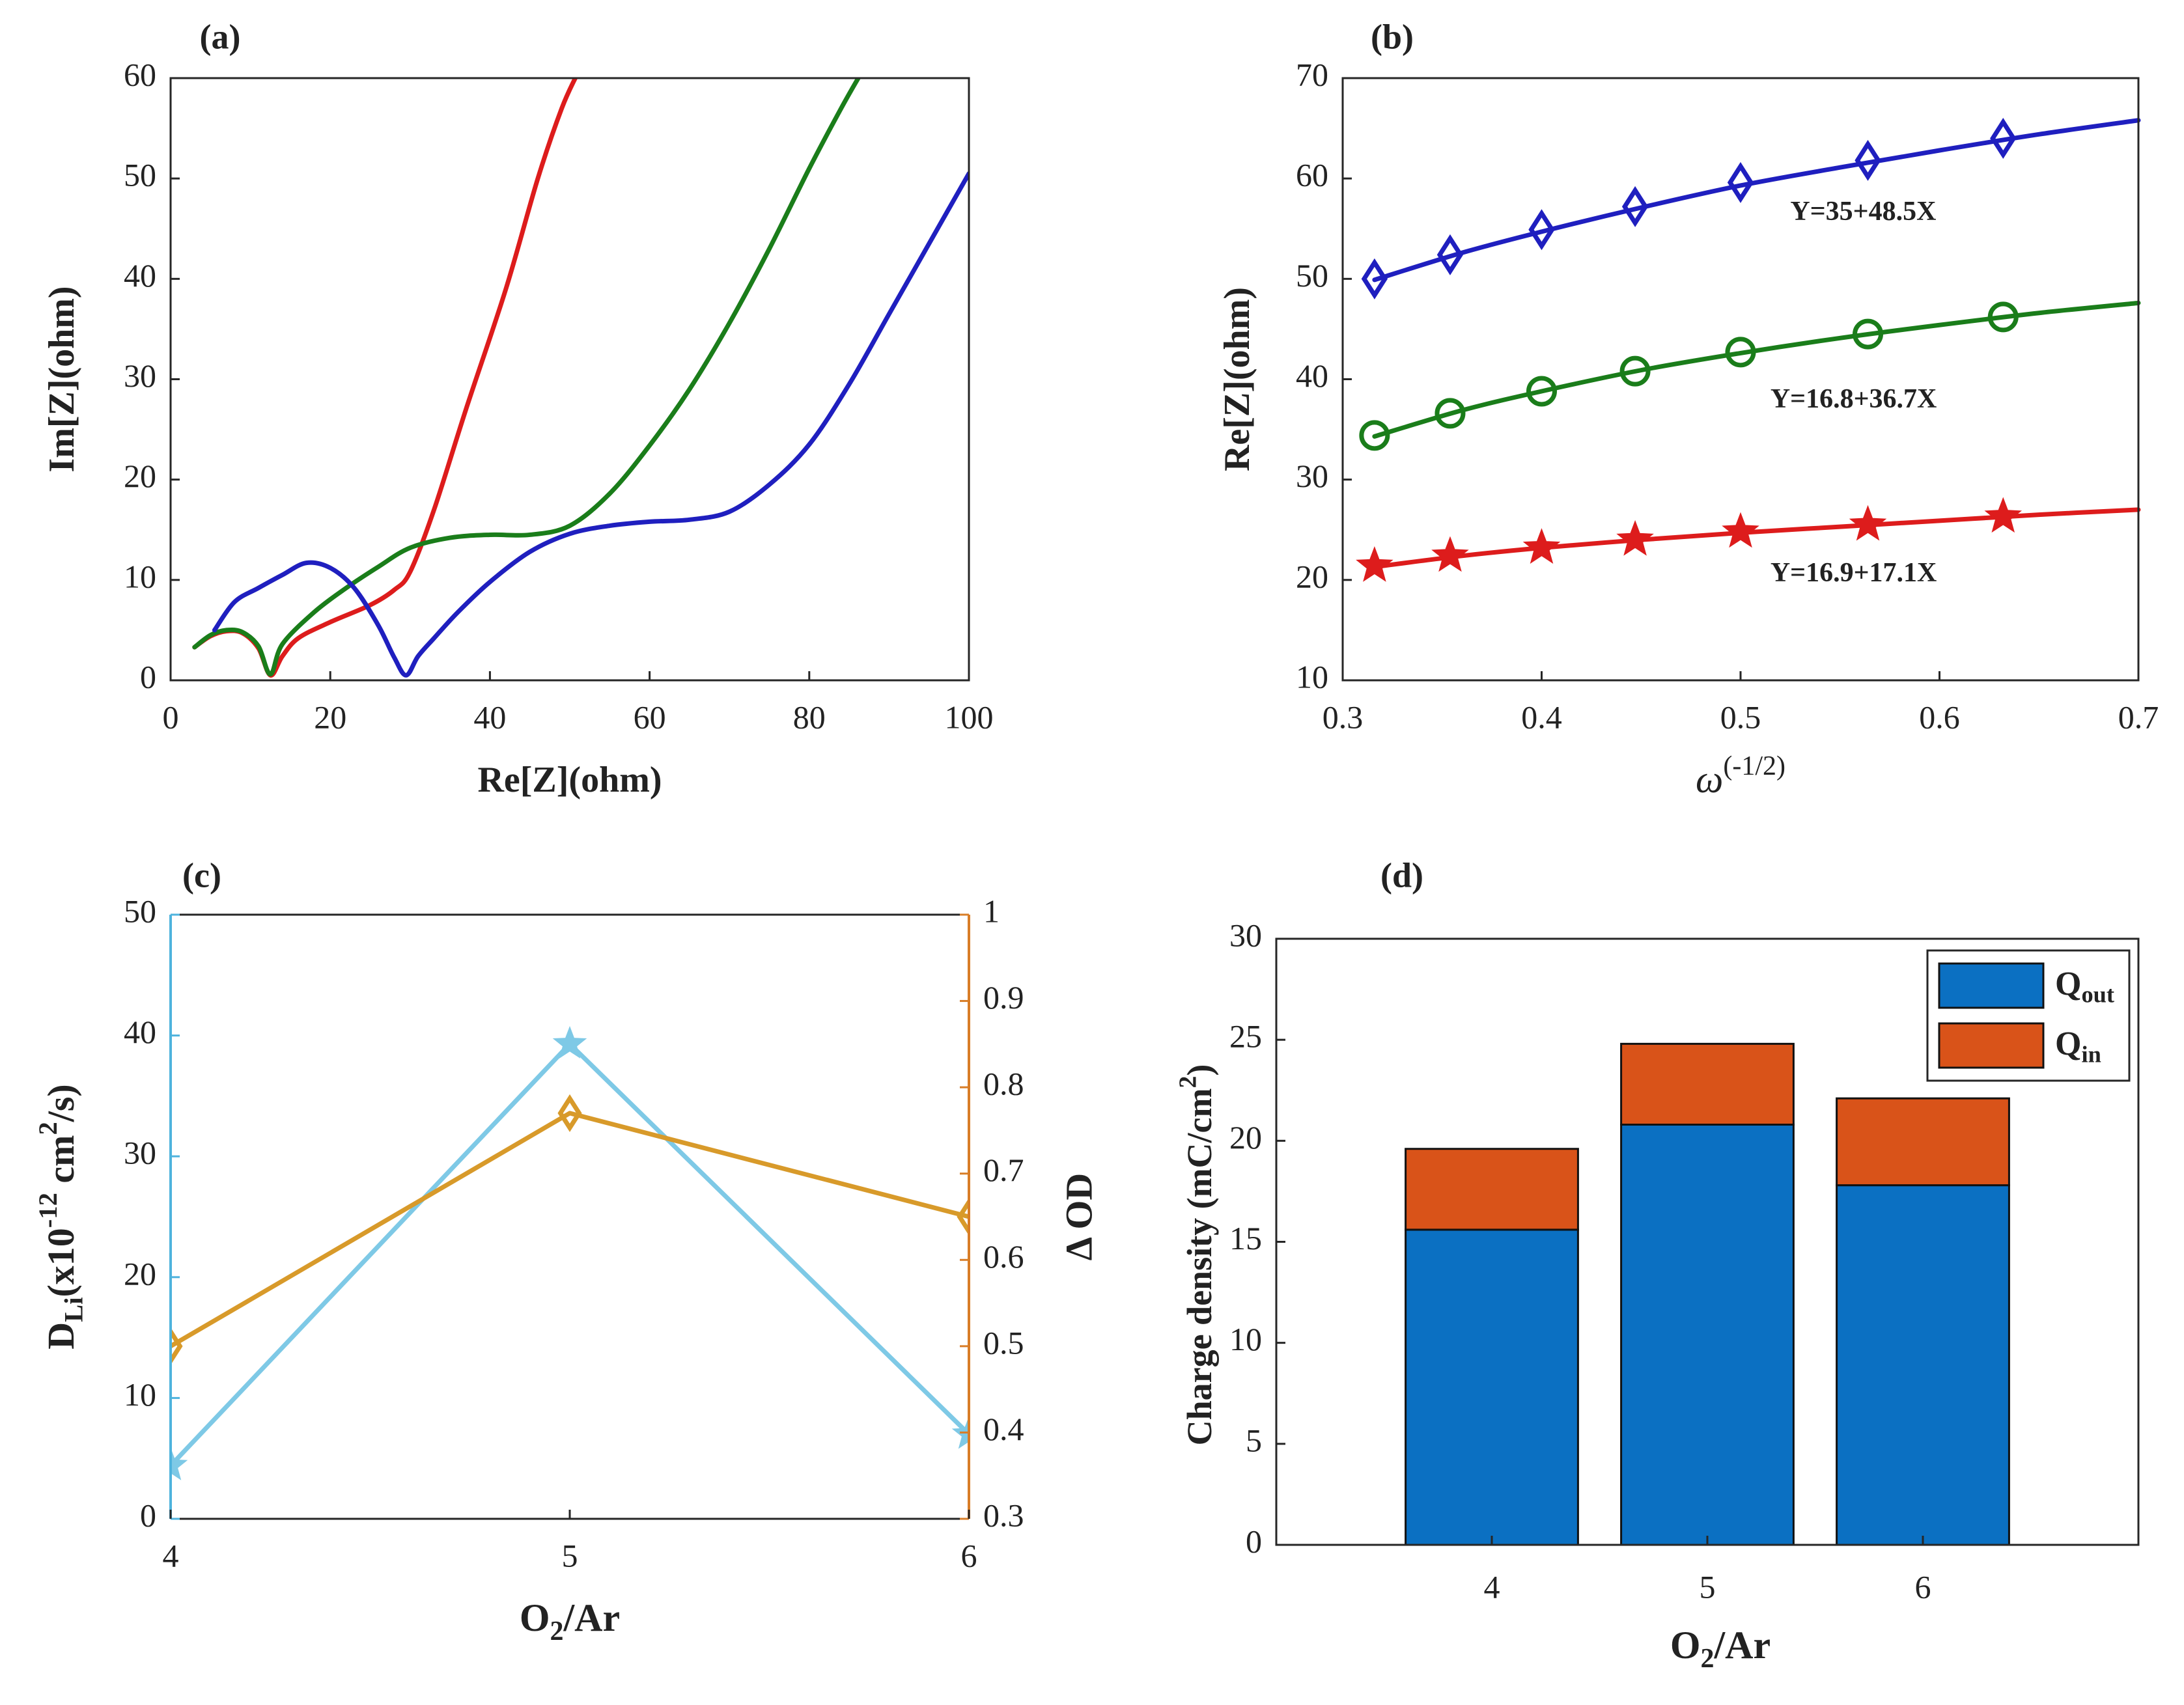 This screenshot has height=1705, width=2184. I want to click on xlabel-c: O2/Ar, so click(570, 1621).